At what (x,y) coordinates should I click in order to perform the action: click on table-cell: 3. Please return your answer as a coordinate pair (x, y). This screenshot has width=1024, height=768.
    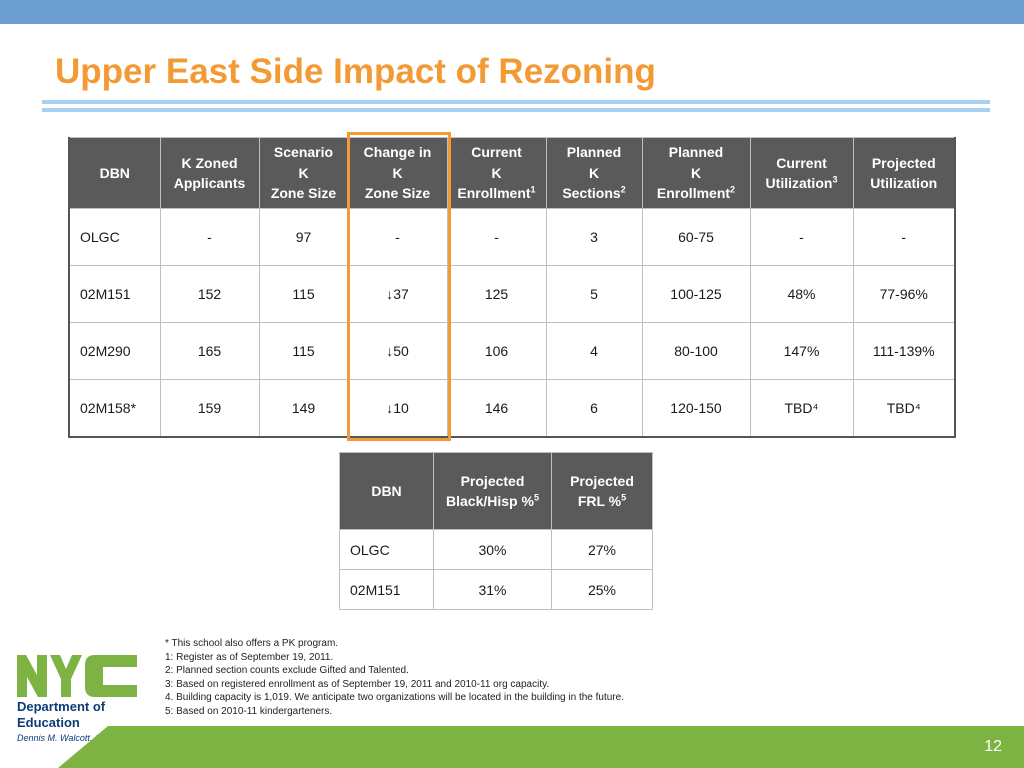
    Looking at the image, I should click on (594, 237).